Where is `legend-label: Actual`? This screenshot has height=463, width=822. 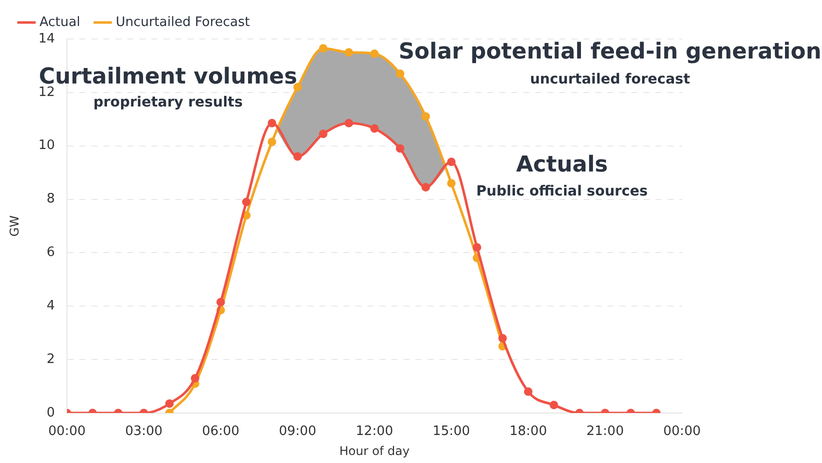
legend-label: Actual is located at coordinates (60, 22).